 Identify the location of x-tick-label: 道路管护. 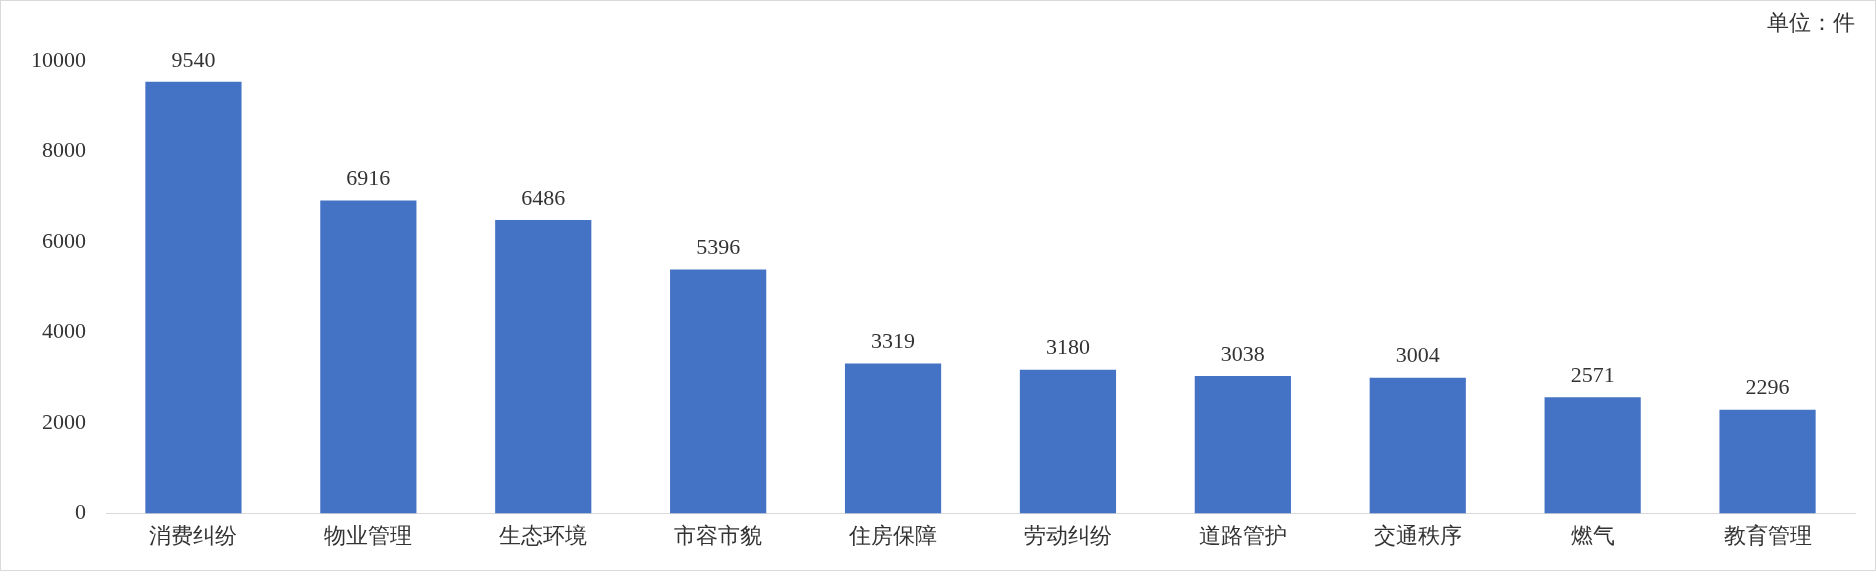
(1242, 535).